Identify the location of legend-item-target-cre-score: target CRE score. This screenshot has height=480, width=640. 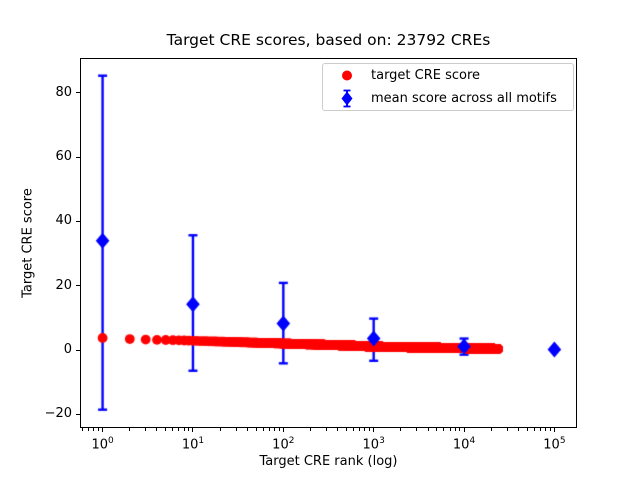
(448, 75).